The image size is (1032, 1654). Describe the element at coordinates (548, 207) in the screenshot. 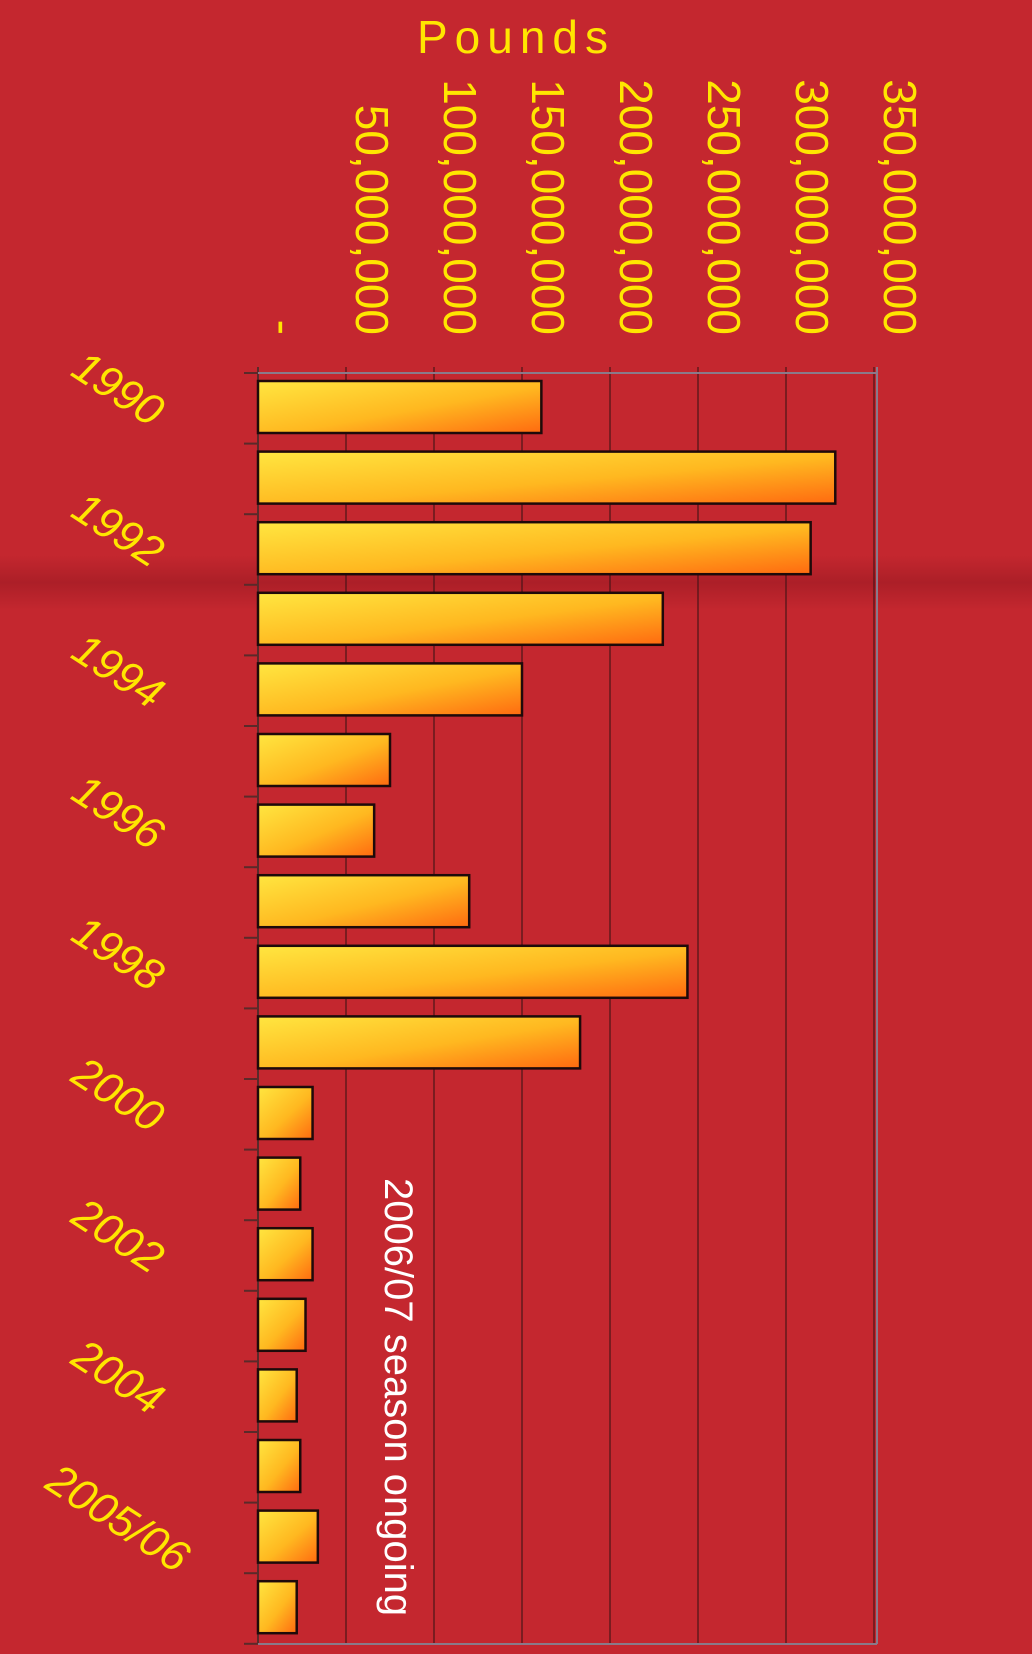

I see `value-tick-label: 150,000,000` at that location.